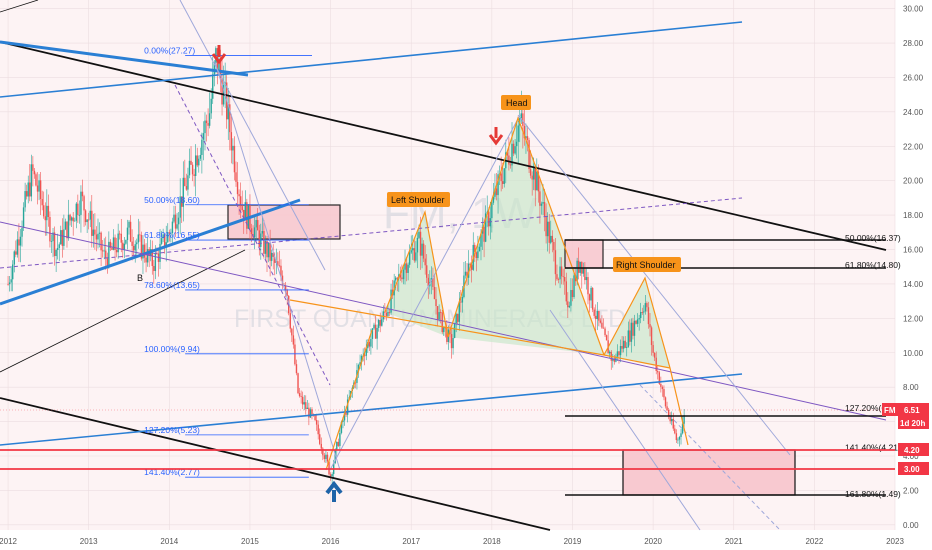 The image size is (932, 550). I want to click on price-tick-label: 4.00, so click(911, 456).